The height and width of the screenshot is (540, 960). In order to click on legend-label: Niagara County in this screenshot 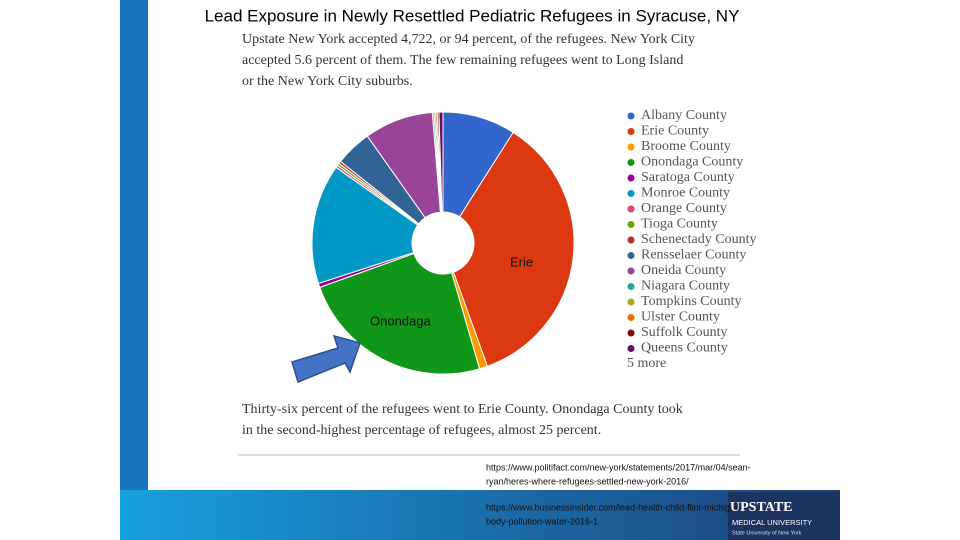, I will do `click(685, 286)`.